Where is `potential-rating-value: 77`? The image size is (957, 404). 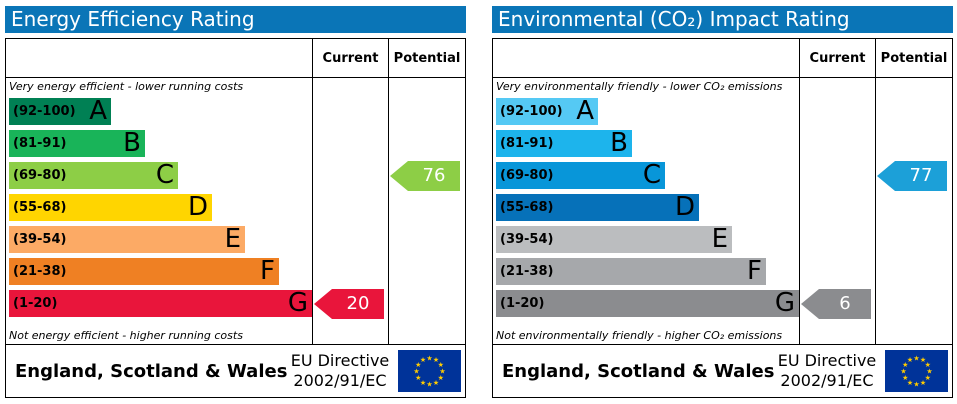
potential-rating-value: 77 is located at coordinates (921, 175).